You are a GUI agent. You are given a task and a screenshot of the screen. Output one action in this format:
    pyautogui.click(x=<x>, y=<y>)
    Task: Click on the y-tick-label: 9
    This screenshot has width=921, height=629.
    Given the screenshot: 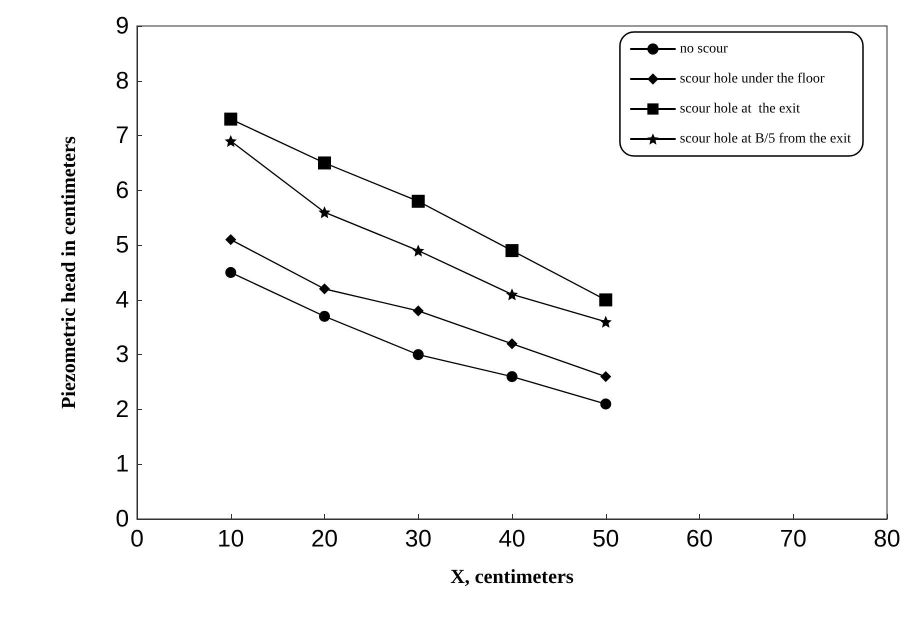 What is the action you would take?
    pyautogui.click(x=122, y=26)
    